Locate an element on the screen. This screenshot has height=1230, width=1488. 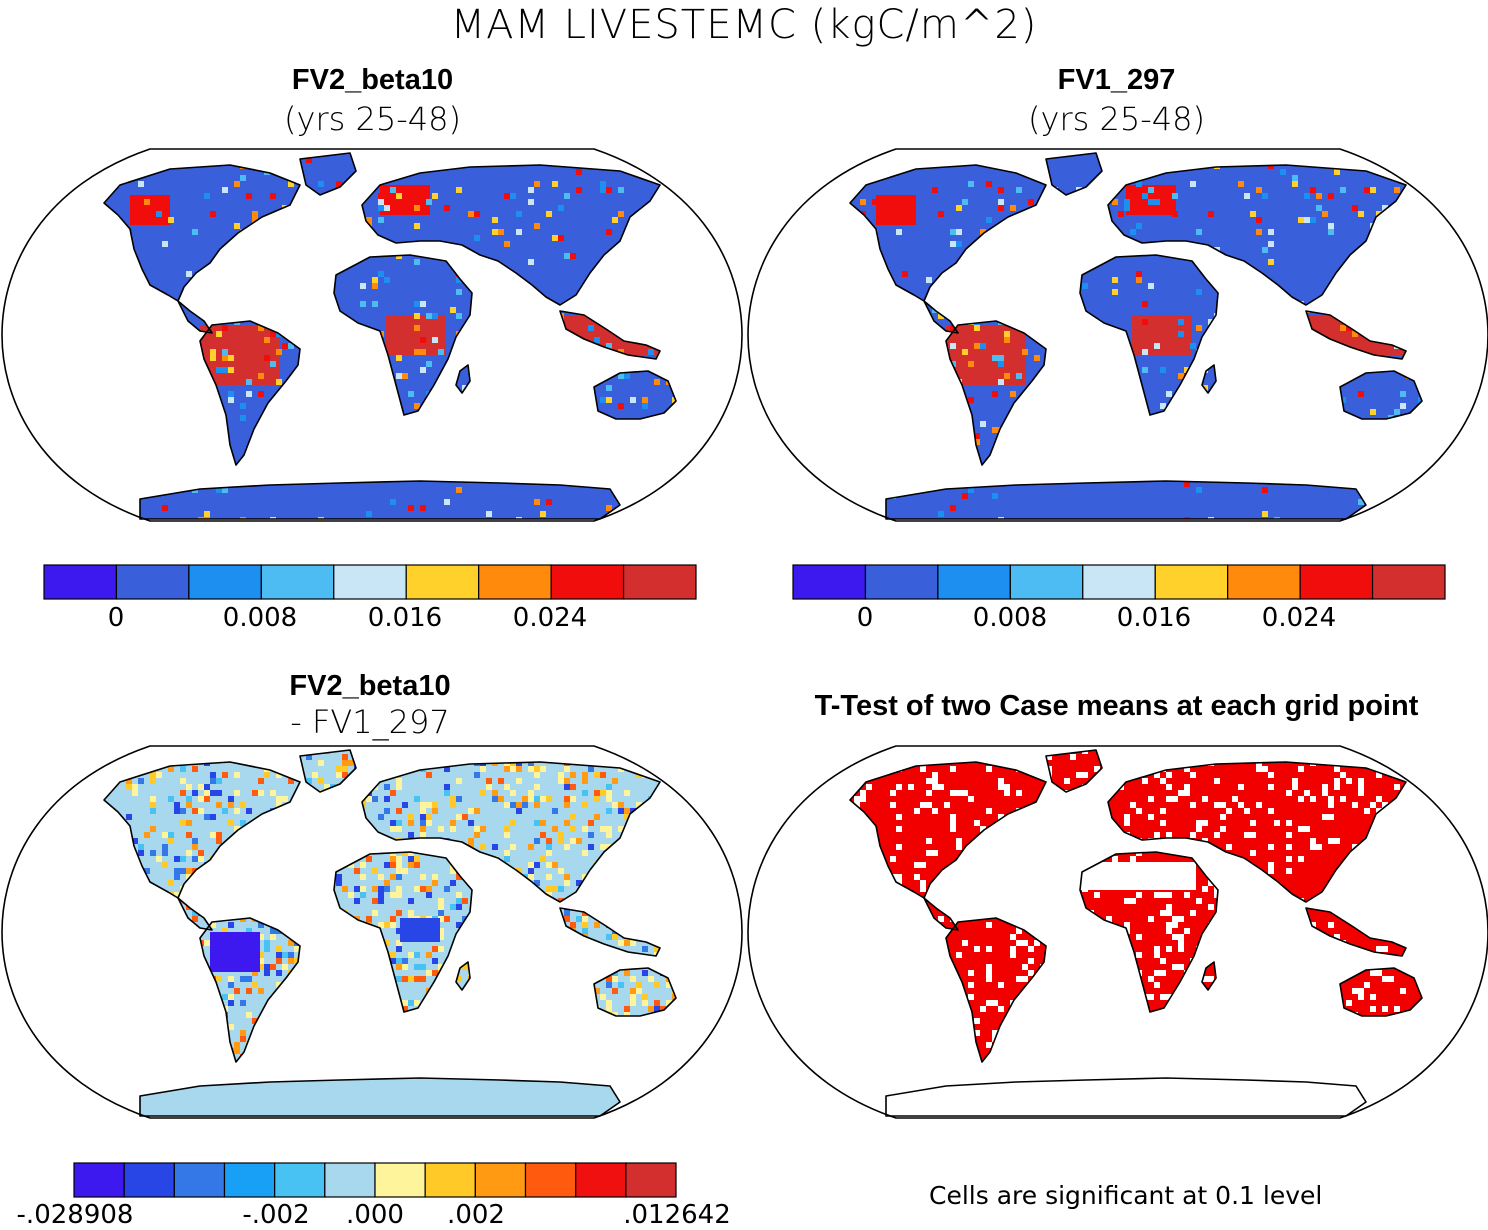
colorbar-difference is located at coordinates (375, 1180).